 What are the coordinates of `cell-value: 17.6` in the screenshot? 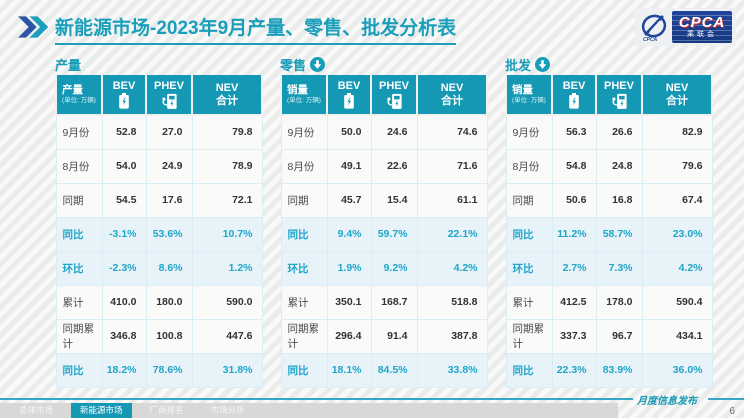 It's located at (169, 200).